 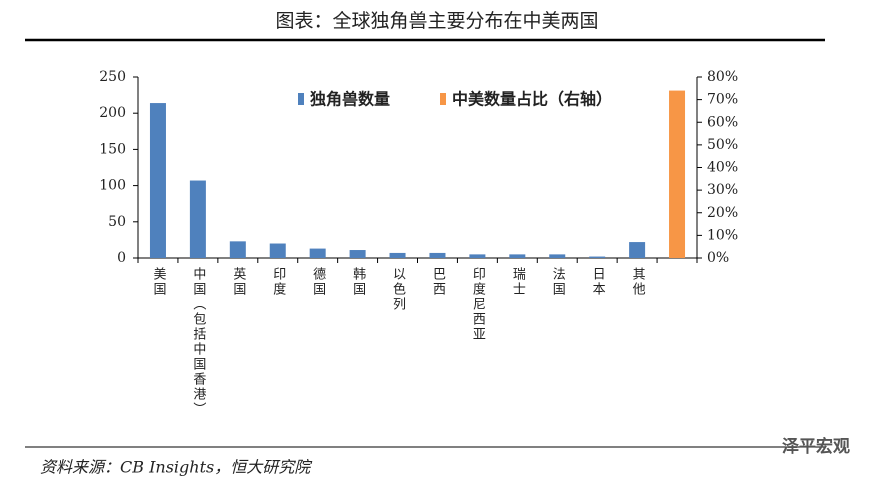 I want to click on y2-tick-label: 30%, so click(x=722, y=190).